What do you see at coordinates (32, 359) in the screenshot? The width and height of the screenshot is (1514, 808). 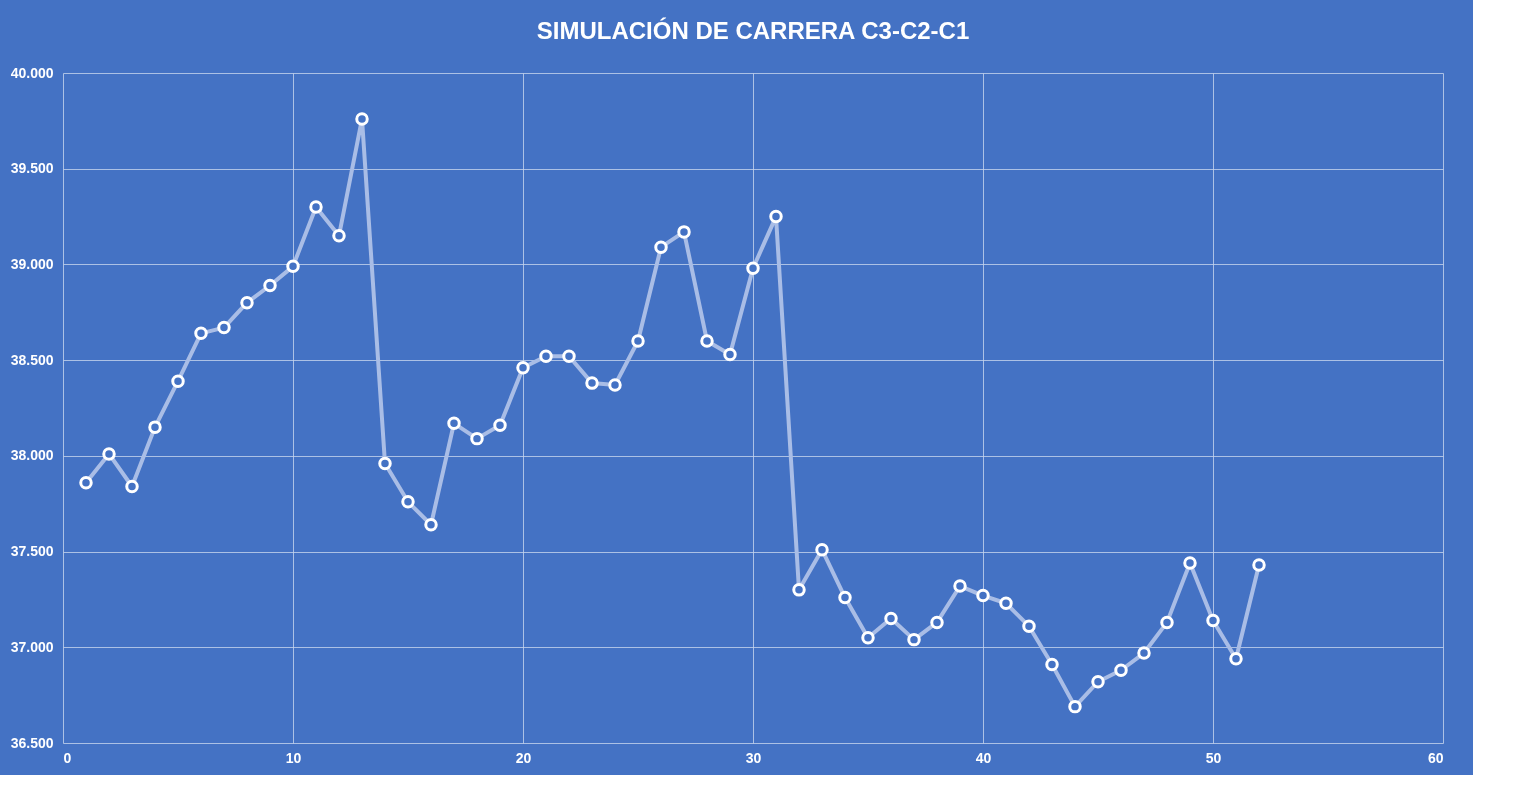 I see `y-tick-label: 38.500` at bounding box center [32, 359].